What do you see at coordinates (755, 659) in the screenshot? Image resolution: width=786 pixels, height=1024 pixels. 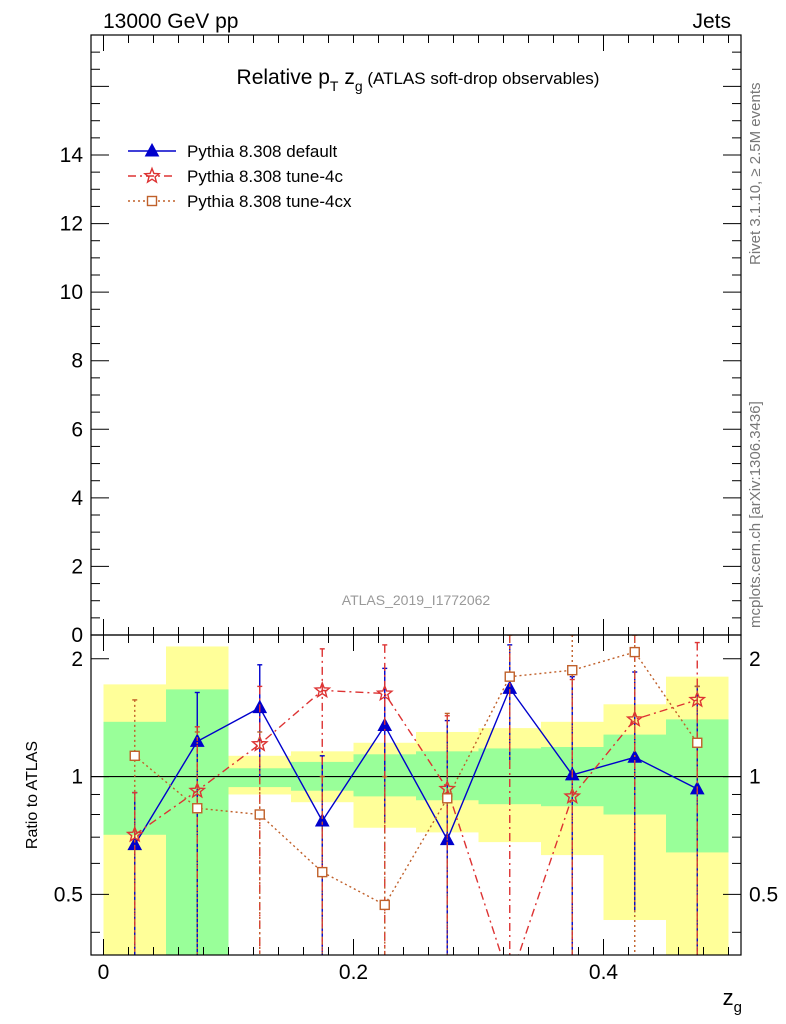 I see `ratio-y-tick-label-right: 2` at bounding box center [755, 659].